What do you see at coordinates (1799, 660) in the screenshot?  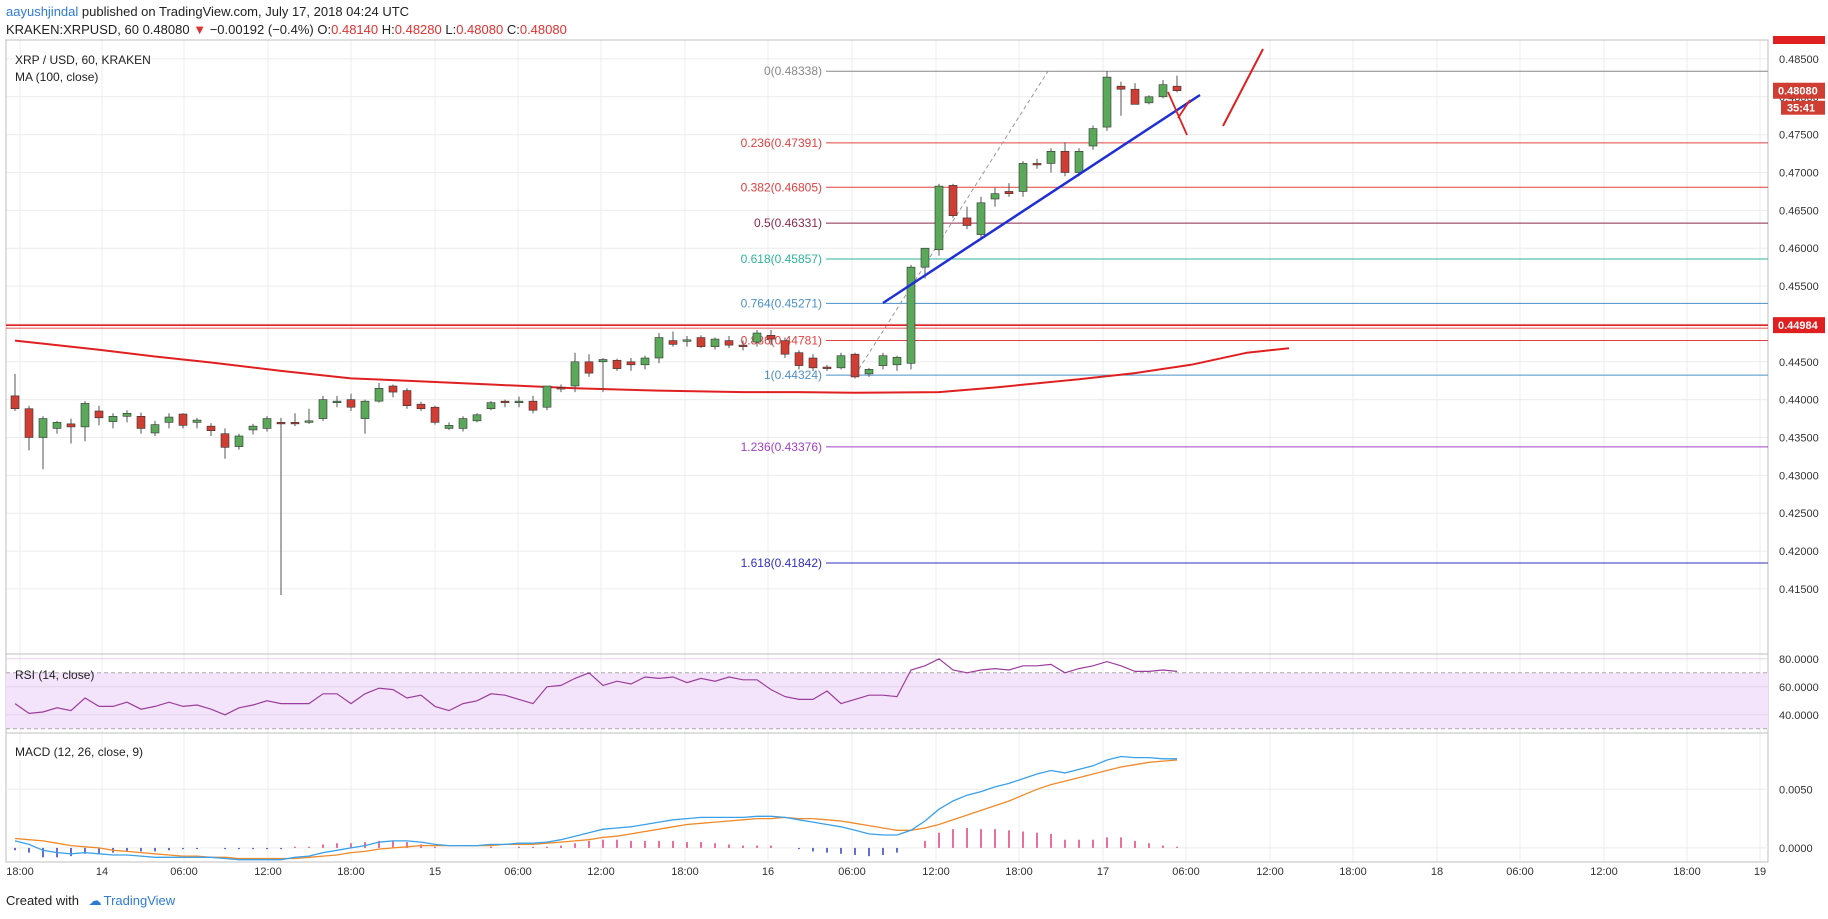 I see `rsi-y-tick-label: 80.0000` at bounding box center [1799, 660].